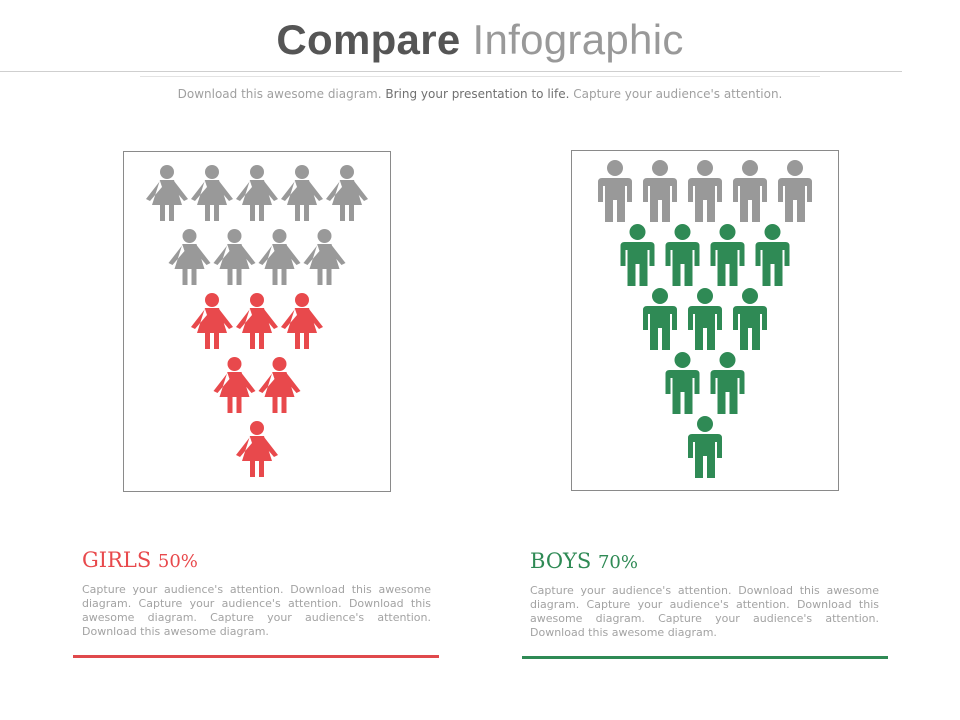  I want to click on boys-figure-panel, so click(705, 320).